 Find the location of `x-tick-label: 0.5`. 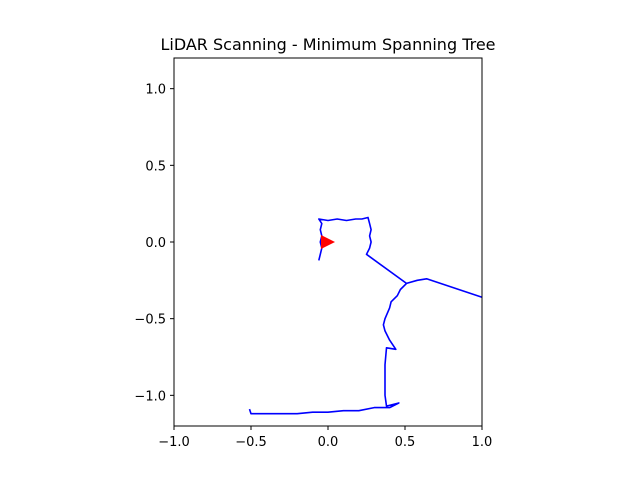

x-tick-label: 0.5 is located at coordinates (405, 442).